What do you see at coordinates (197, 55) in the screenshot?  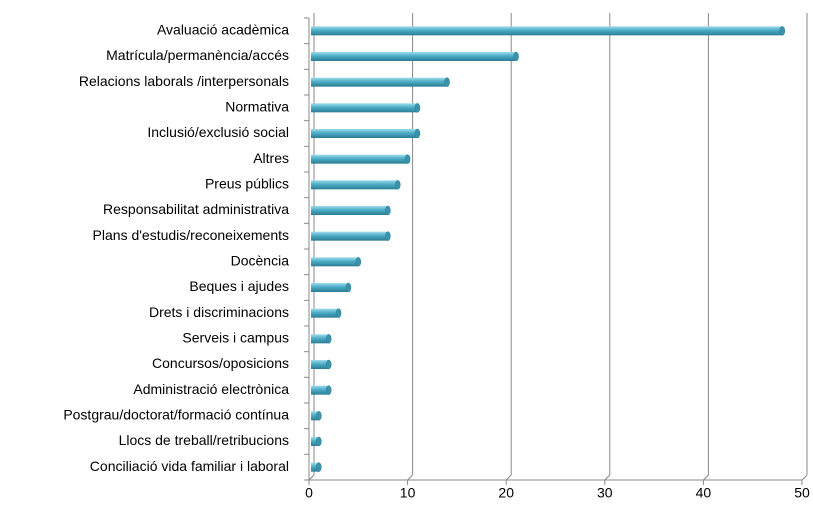 I see `y-tick-label: Matrícula/permanència/accés` at bounding box center [197, 55].